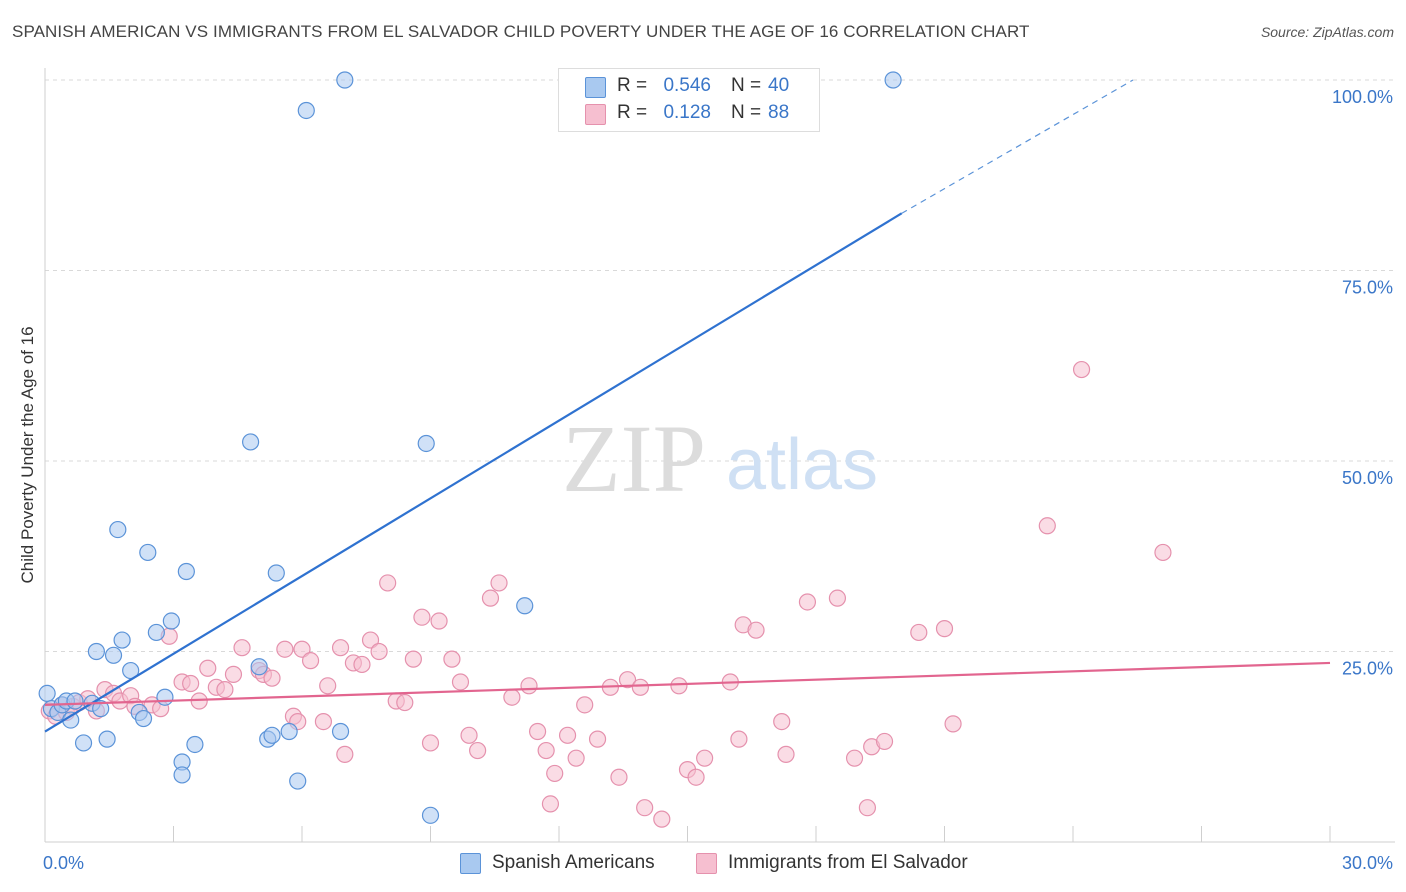 The height and width of the screenshot is (892, 1406). What do you see at coordinates (687, 85) in the screenshot?
I see `legend-r-value: 0.546` at bounding box center [687, 85].